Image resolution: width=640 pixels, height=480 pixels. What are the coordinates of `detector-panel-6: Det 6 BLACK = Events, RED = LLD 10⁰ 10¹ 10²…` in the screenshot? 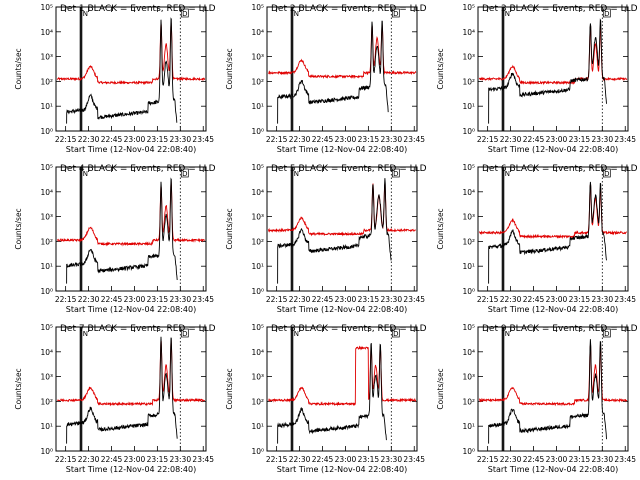 It's located at (537, 238).